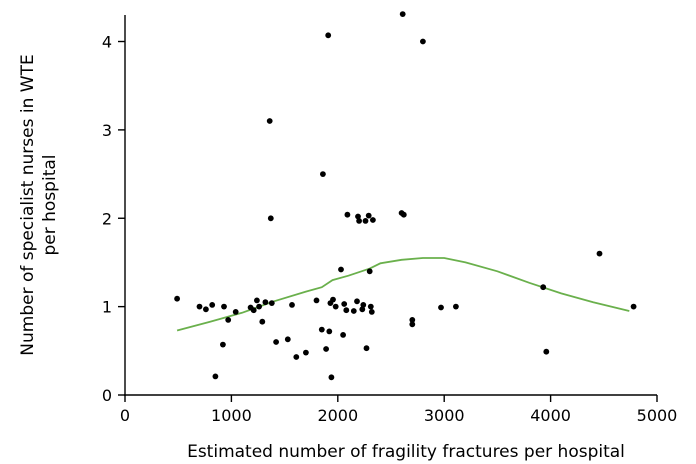 This screenshot has height=464, width=696. What do you see at coordinates (125, 415) in the screenshot?
I see `x-tick-label: 0` at bounding box center [125, 415].